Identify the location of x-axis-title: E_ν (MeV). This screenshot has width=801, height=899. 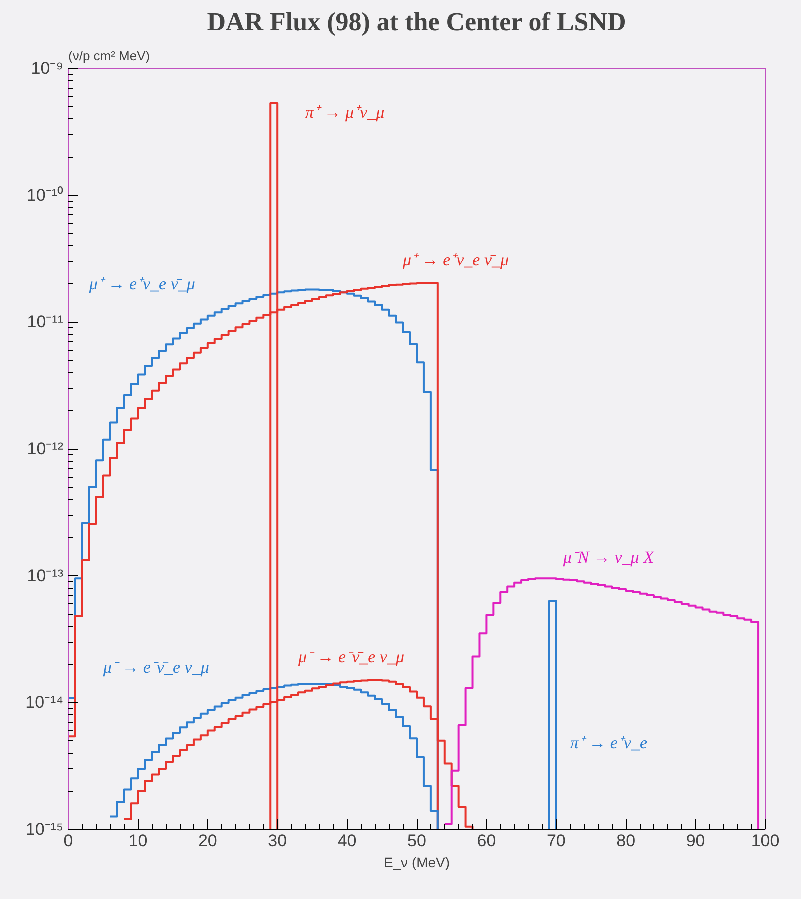
(417, 862).